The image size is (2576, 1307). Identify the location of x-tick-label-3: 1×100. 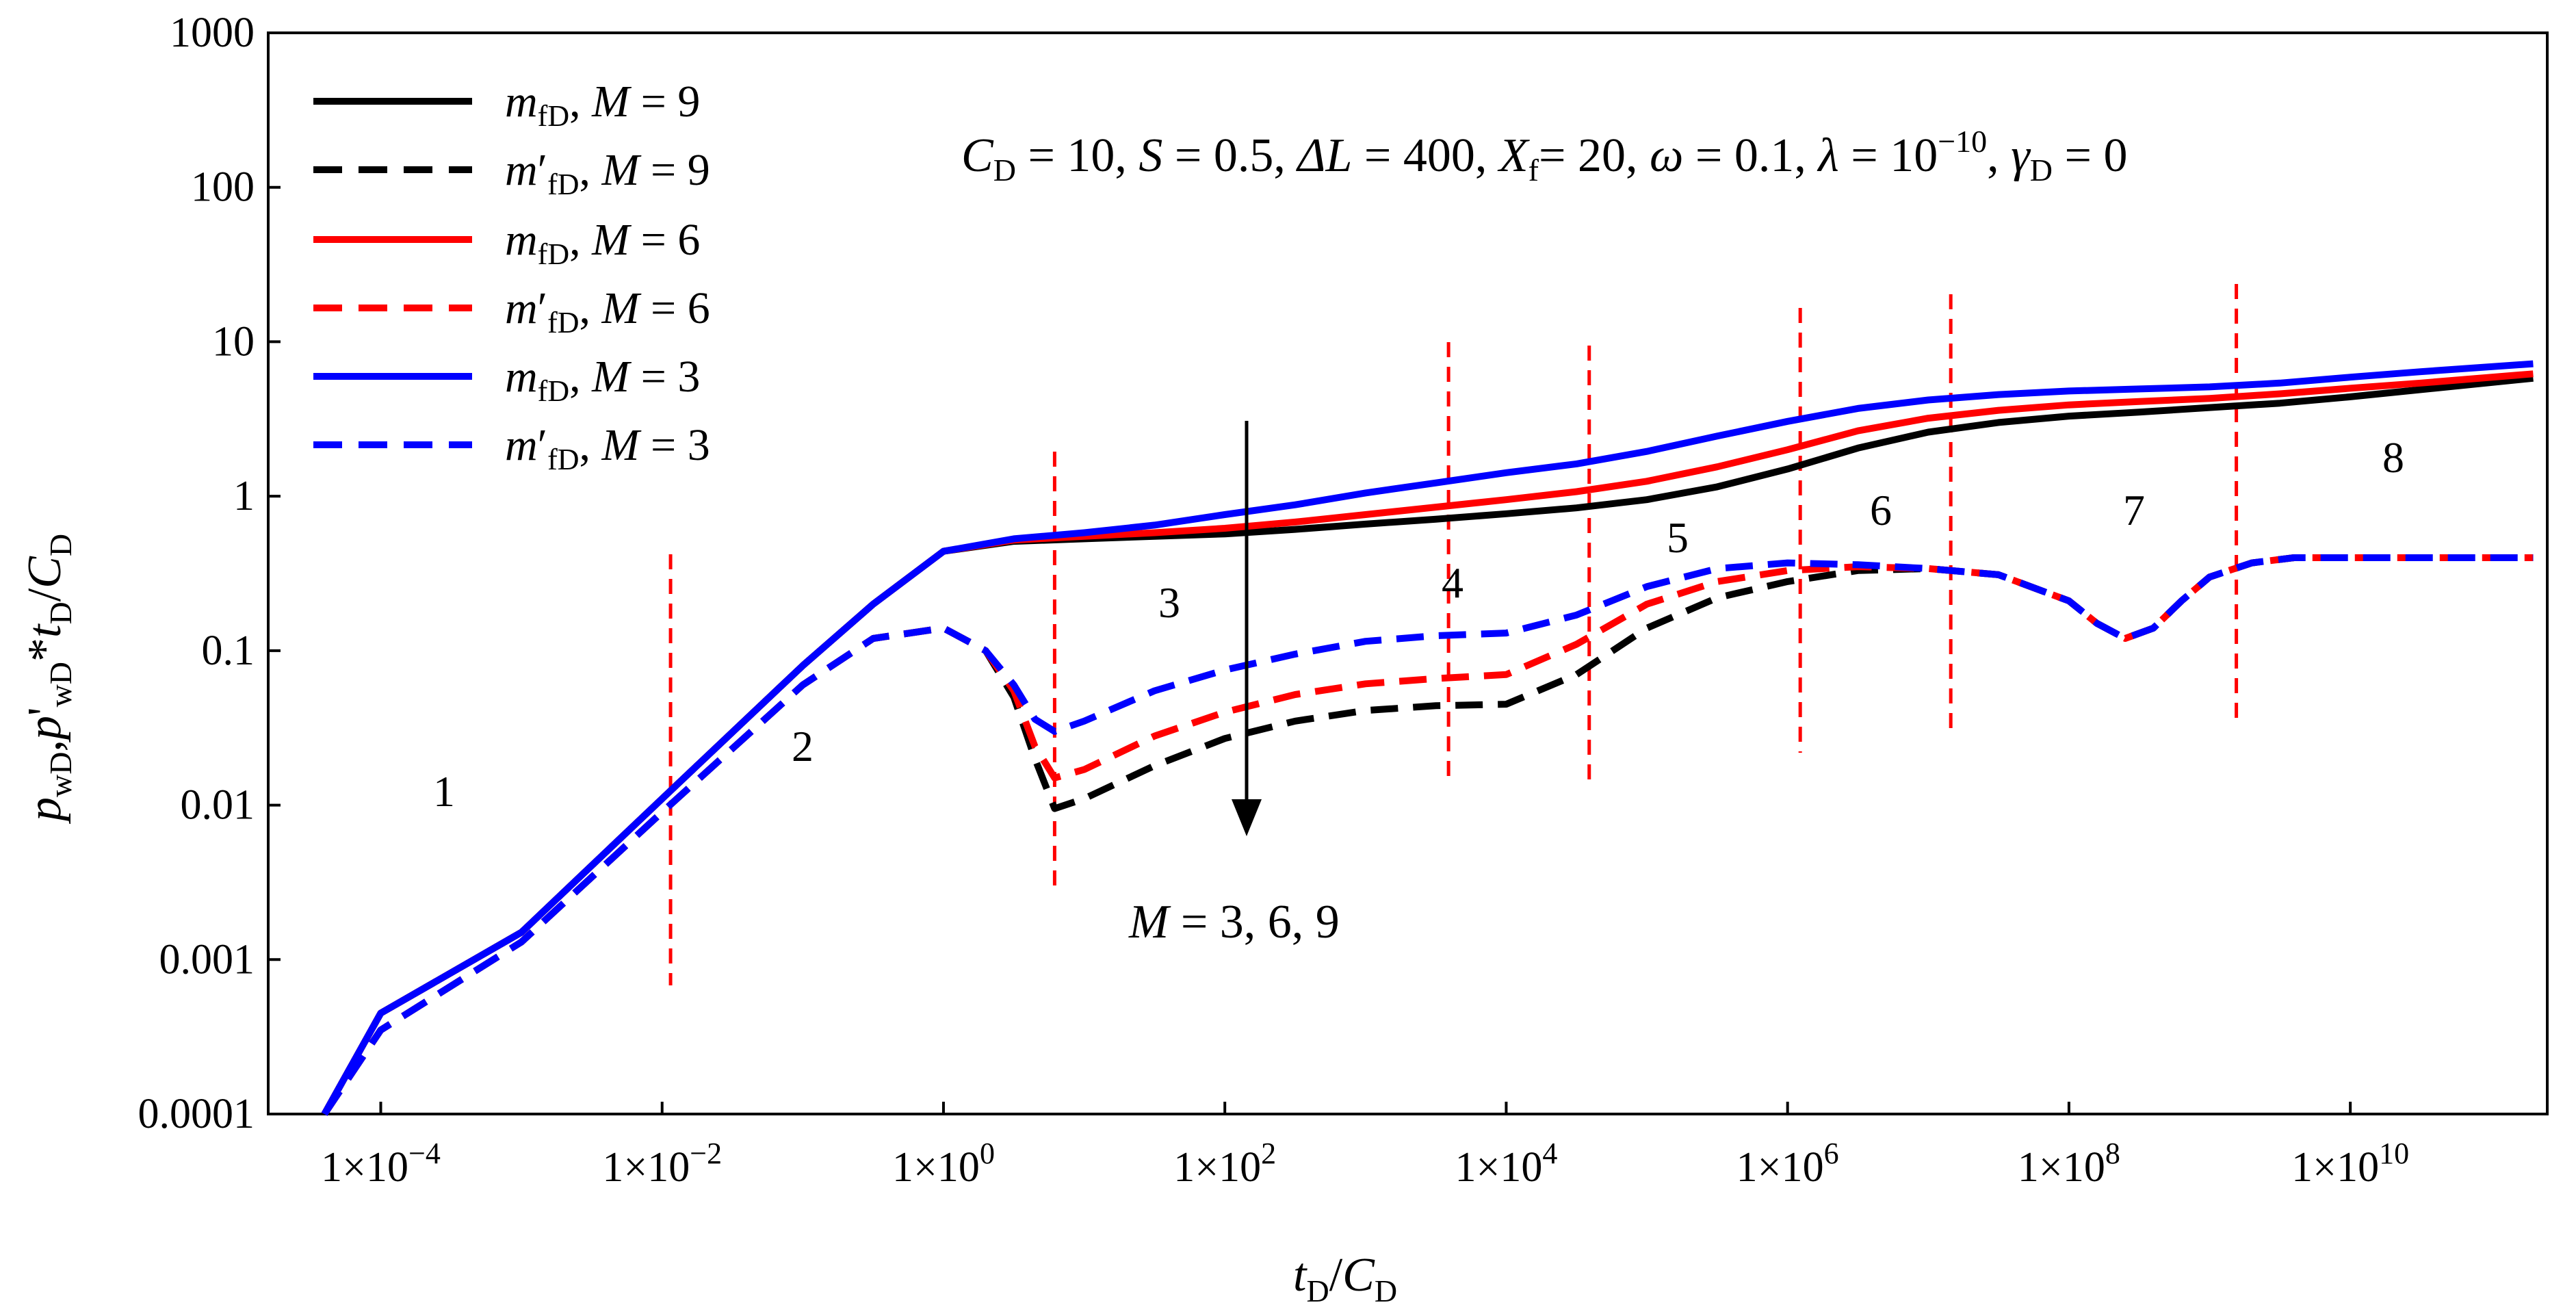
(943, 1164).